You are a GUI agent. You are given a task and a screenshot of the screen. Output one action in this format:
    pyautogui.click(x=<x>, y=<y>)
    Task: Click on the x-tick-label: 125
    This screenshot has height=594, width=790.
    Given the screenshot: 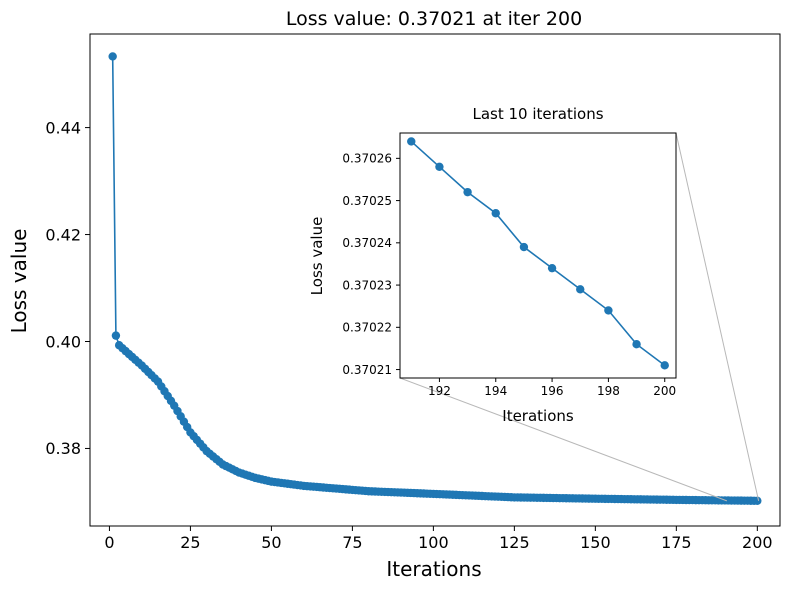 What is the action you would take?
    pyautogui.click(x=514, y=542)
    